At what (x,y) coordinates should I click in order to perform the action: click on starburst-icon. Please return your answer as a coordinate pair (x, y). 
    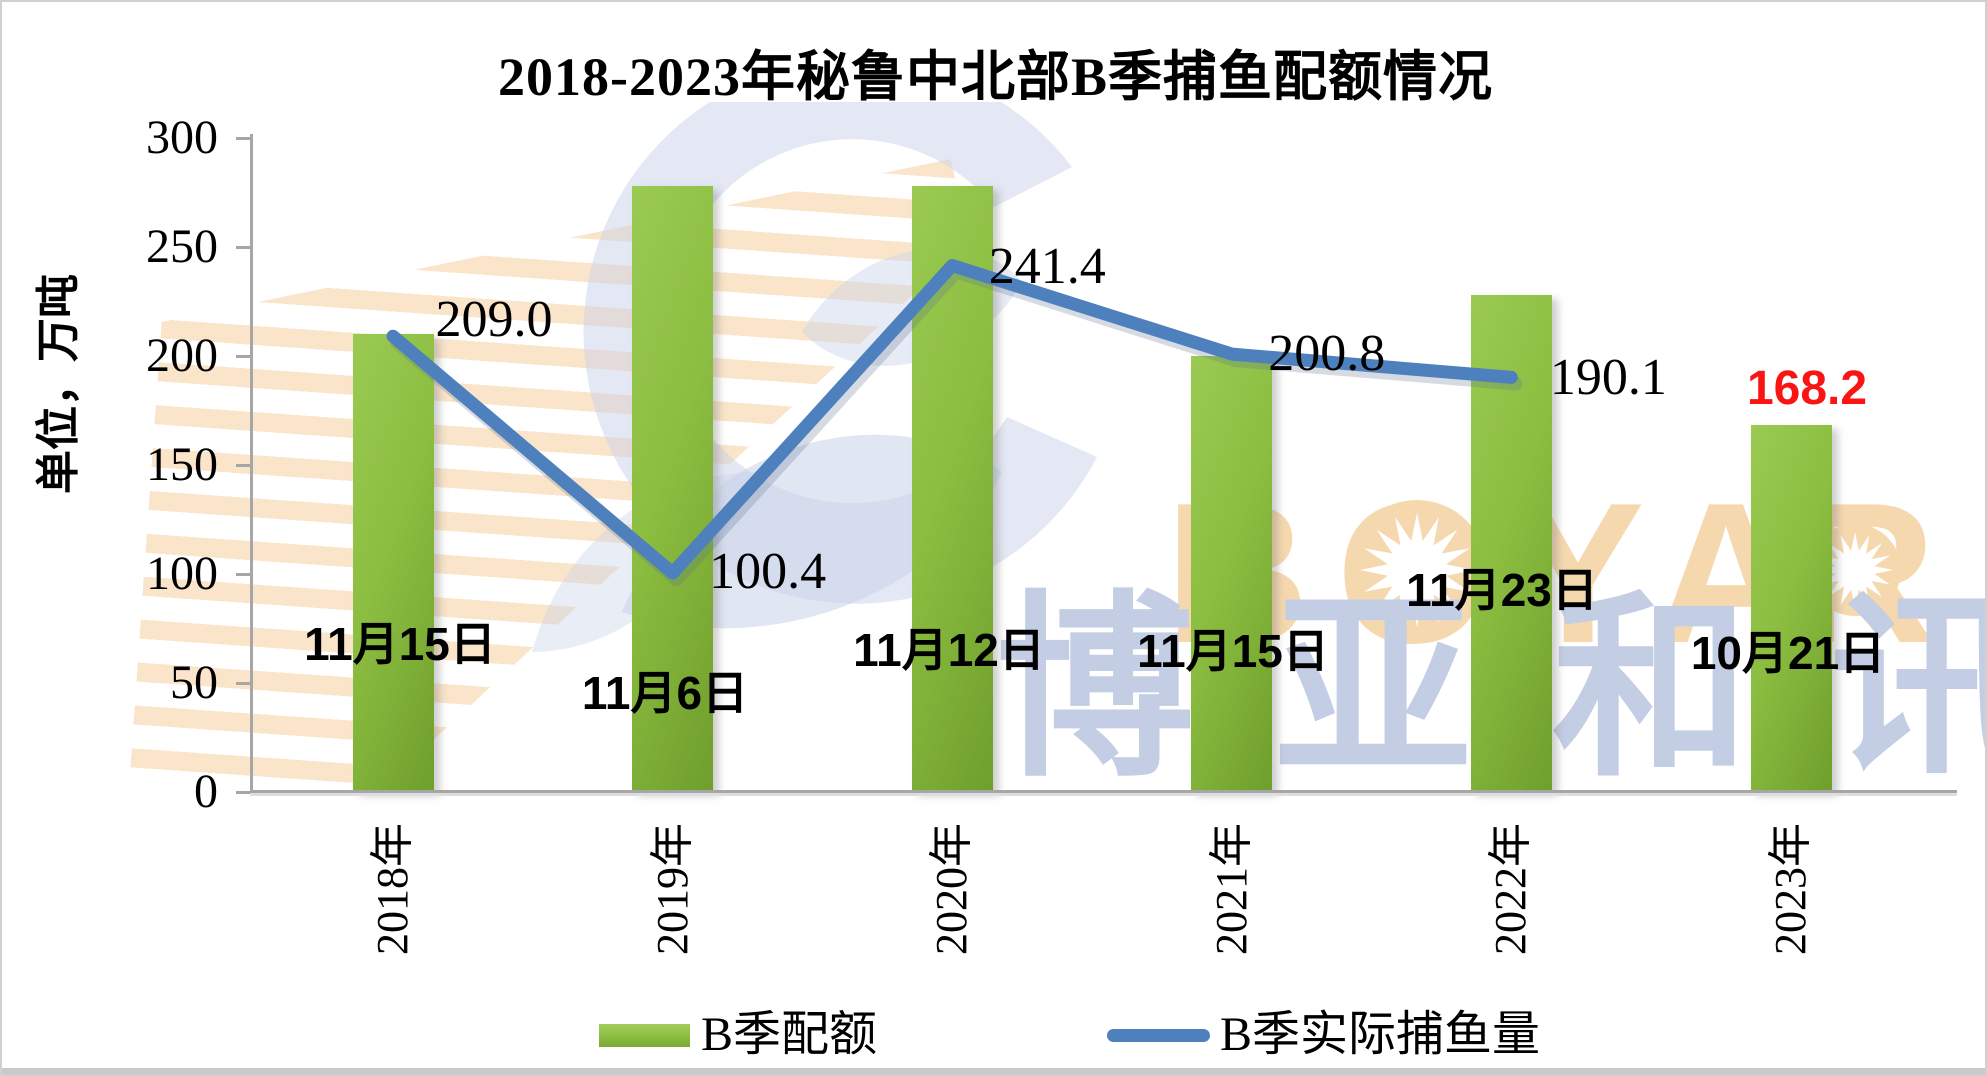
    Looking at the image, I should click on (1855, 570).